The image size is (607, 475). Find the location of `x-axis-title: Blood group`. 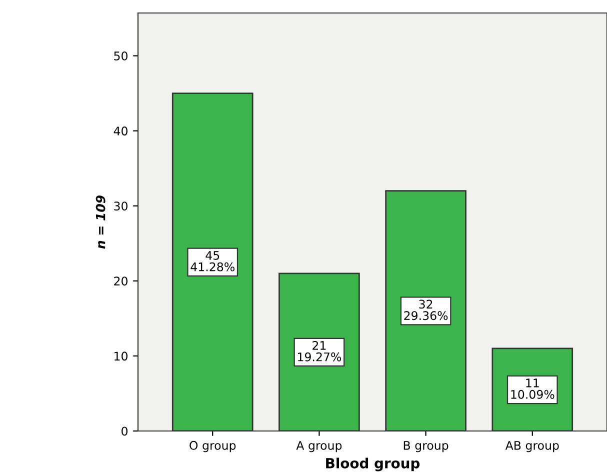

x-axis-title: Blood group is located at coordinates (373, 465).